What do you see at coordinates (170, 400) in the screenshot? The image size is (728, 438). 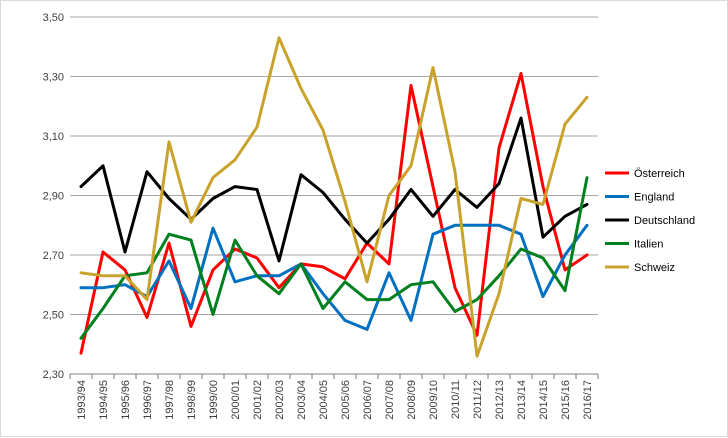 I see `x-tick-label: 1997/98` at bounding box center [170, 400].